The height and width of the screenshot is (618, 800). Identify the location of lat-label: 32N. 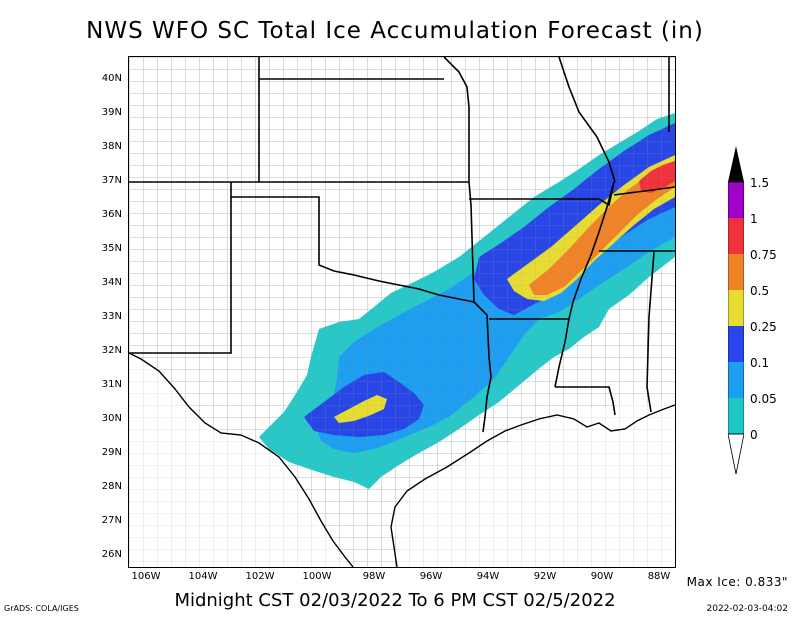
(111, 350).